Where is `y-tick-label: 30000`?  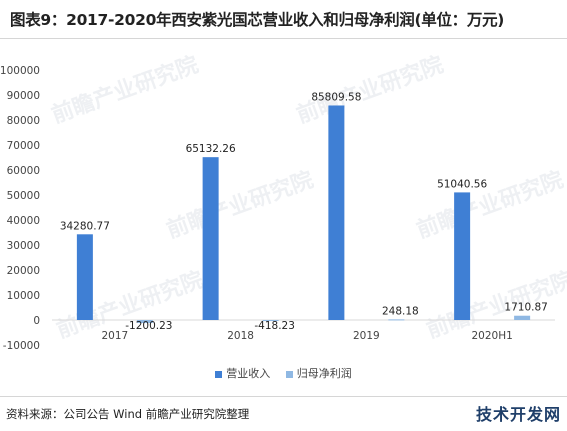
y-tick-label: 30000 is located at coordinates (23, 246).